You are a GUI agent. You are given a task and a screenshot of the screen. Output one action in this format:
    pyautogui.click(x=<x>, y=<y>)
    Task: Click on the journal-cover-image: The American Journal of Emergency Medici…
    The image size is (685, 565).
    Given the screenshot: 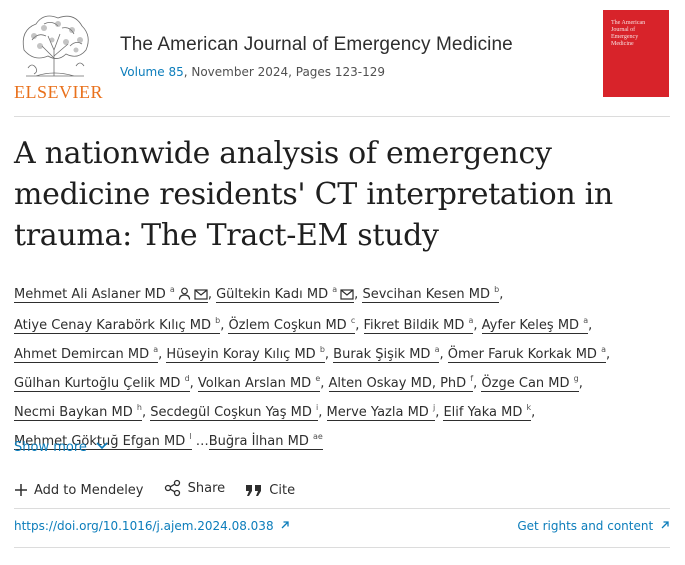 What is the action you would take?
    pyautogui.click(x=636, y=53)
    